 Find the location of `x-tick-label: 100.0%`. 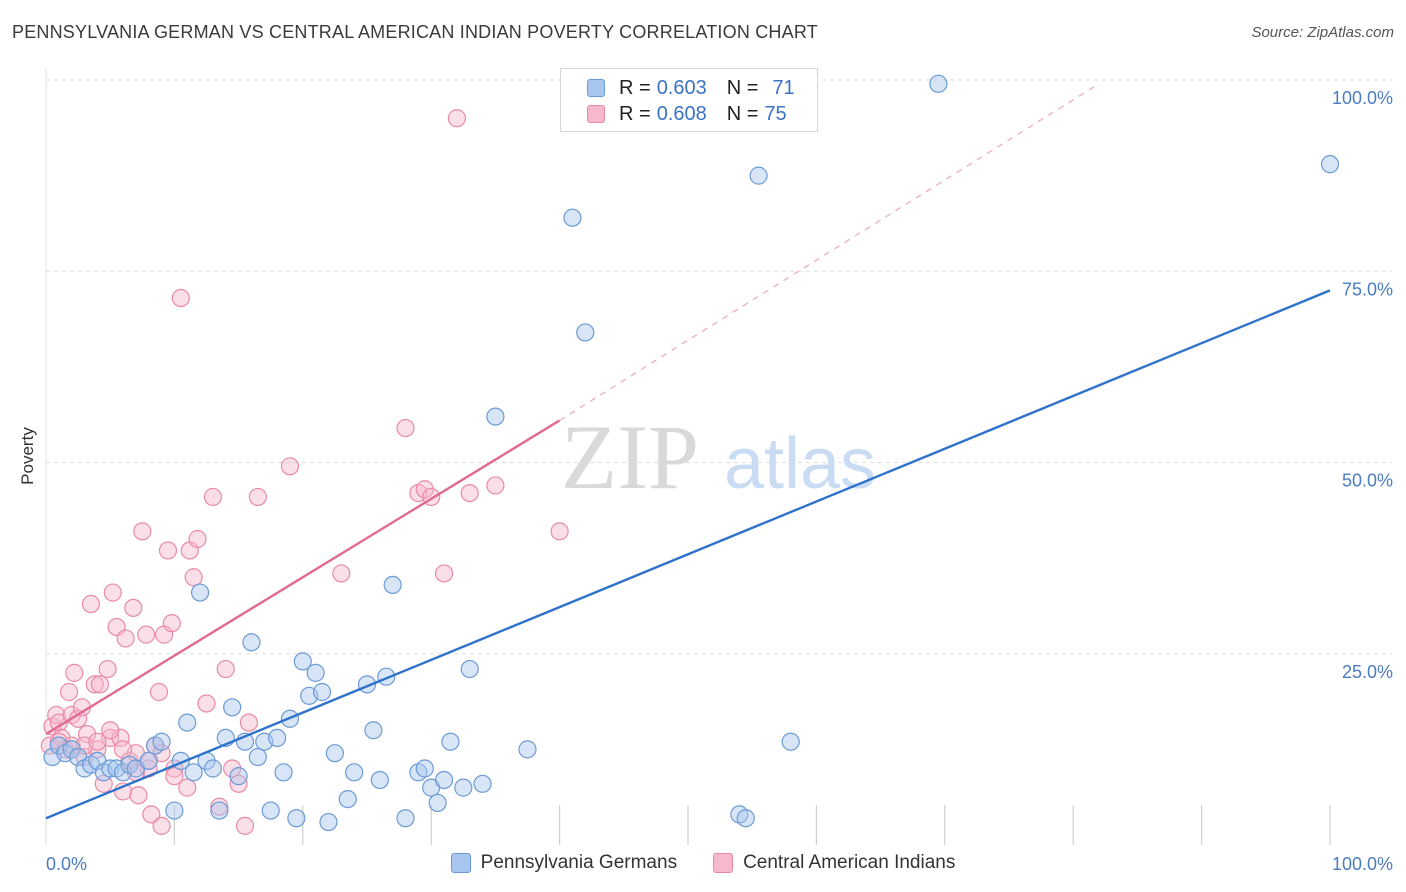

x-tick-label: 100.0% is located at coordinates (1362, 864).